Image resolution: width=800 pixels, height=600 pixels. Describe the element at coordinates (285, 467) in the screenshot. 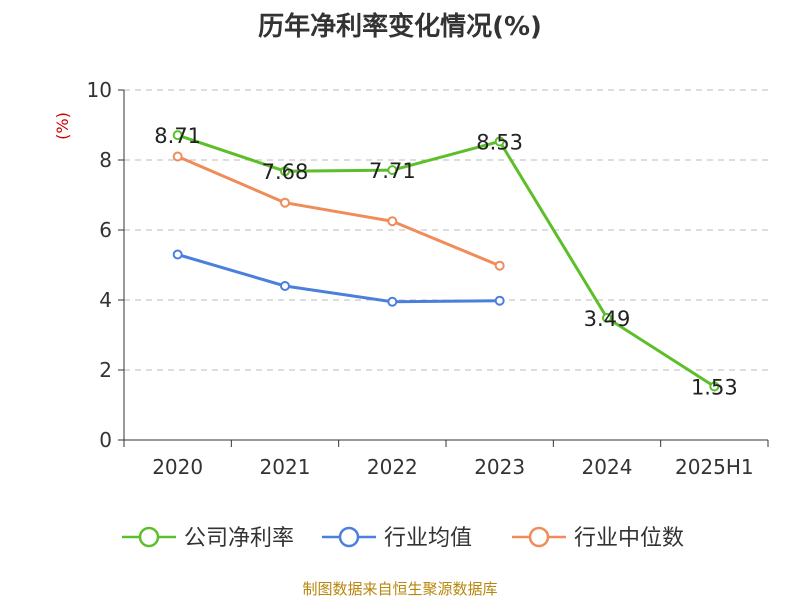

I see `x-tick-label: 2021` at that location.